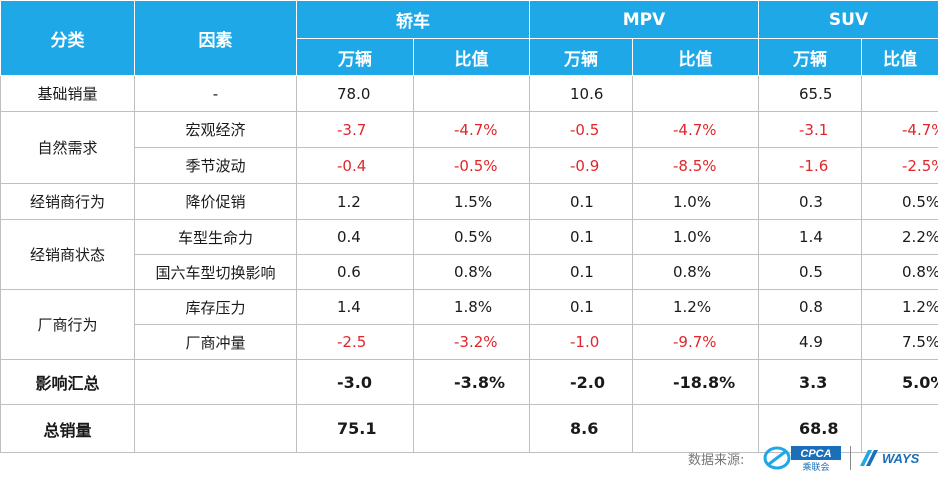 The height and width of the screenshot is (477, 938). I want to click on header-group-sedan: 轿车, so click(413, 19).